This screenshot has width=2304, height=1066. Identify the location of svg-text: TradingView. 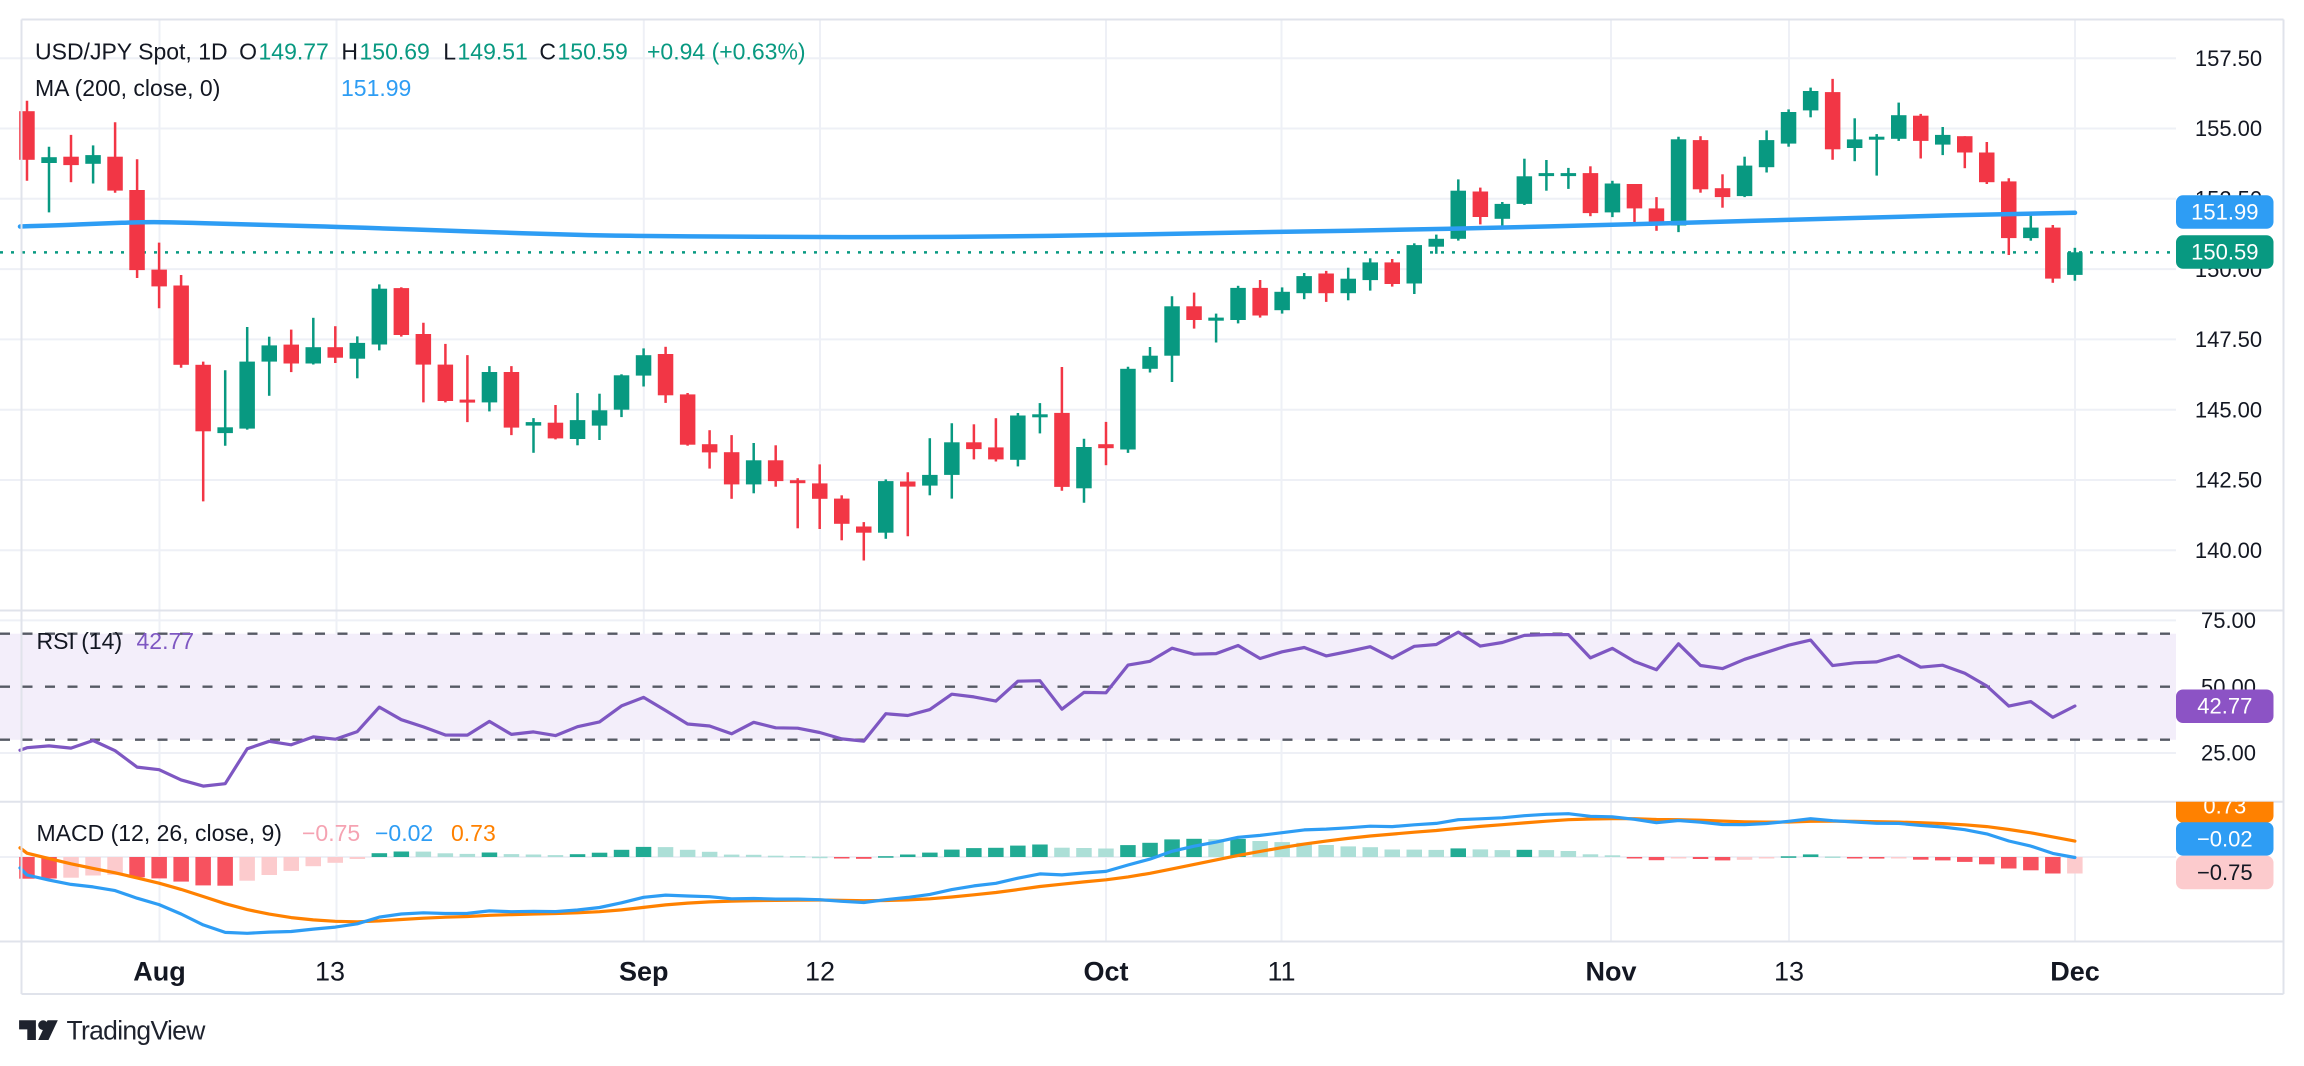
(137, 1031).